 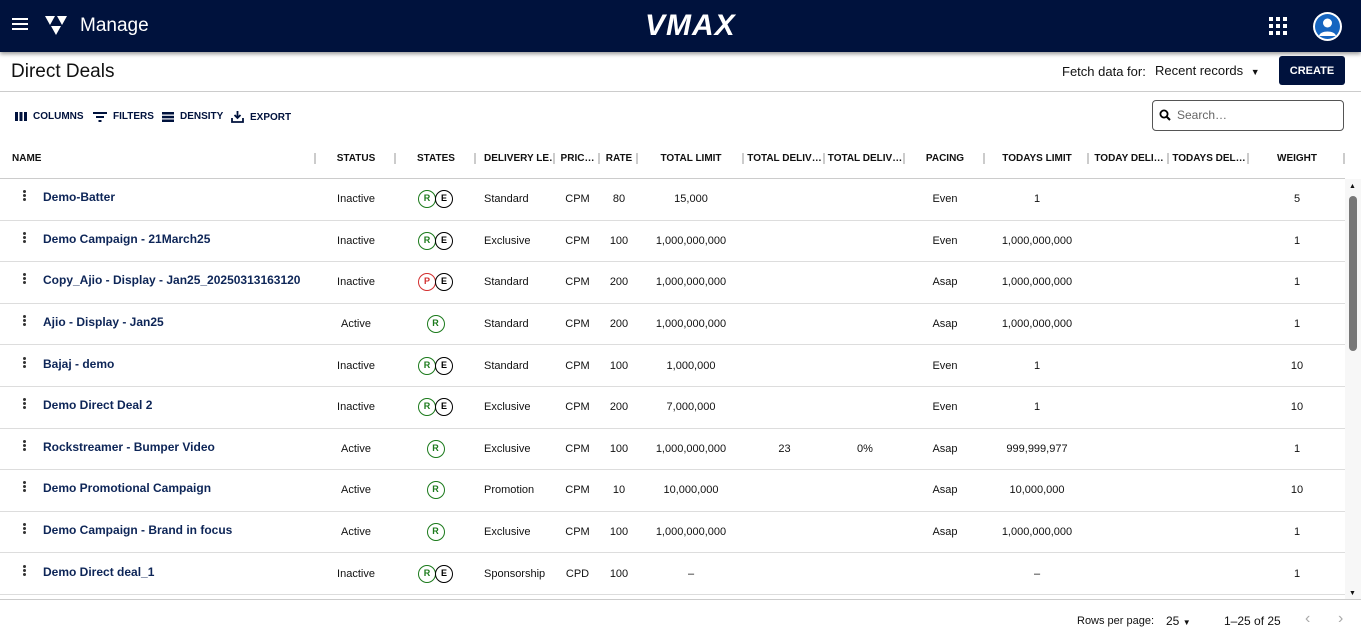 What do you see at coordinates (133, 116) in the screenshot?
I see `filters-label: FILTERS` at bounding box center [133, 116].